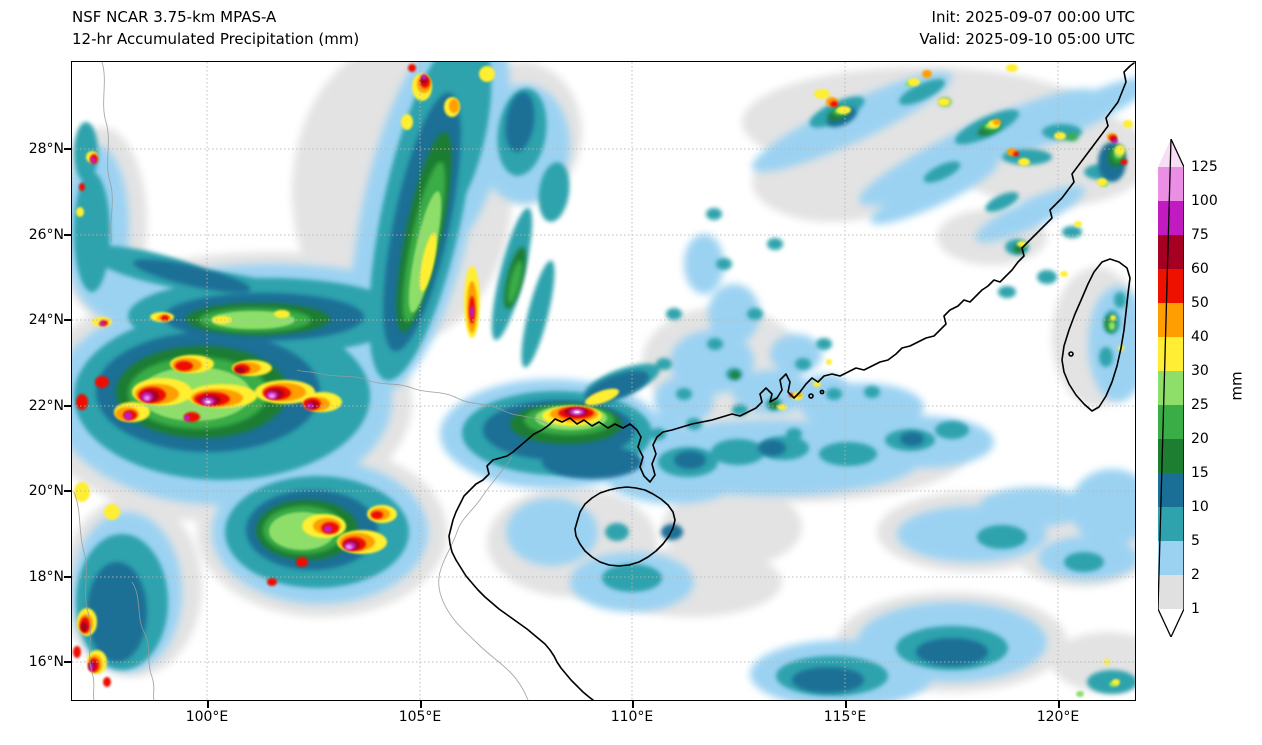 This screenshot has height=745, width=1262. What do you see at coordinates (1236, 386) in the screenshot?
I see `colorbar-unit-label: mm` at bounding box center [1236, 386].